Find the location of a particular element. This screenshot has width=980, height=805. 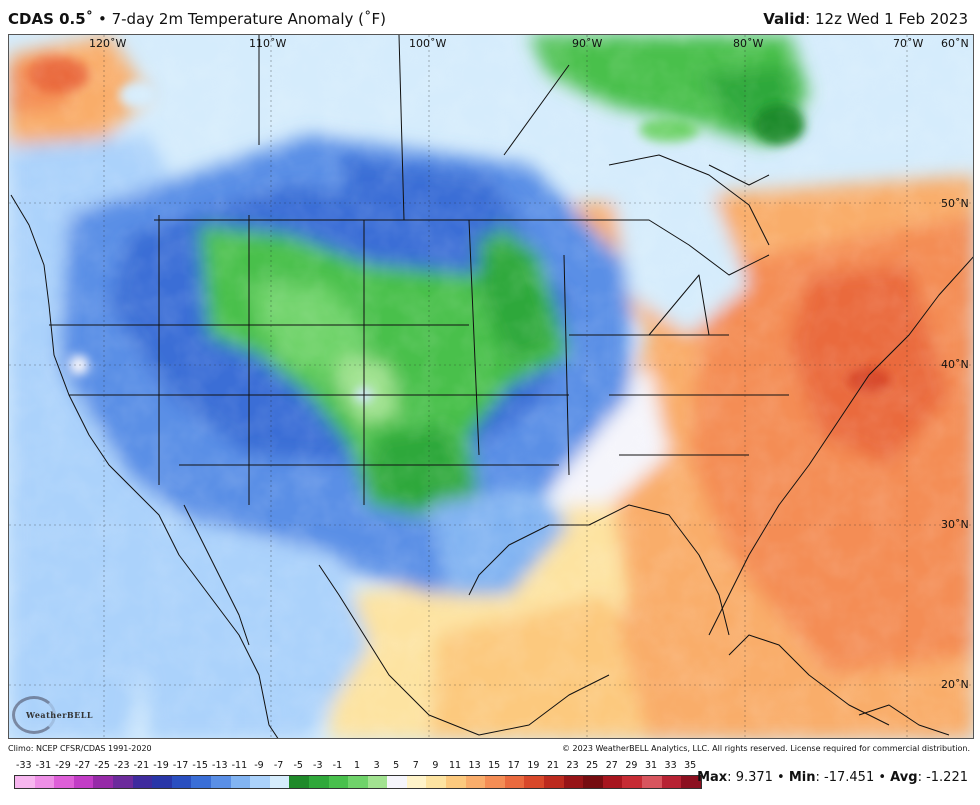

model-name: CDAS 0.5˚ is located at coordinates (51, 19).